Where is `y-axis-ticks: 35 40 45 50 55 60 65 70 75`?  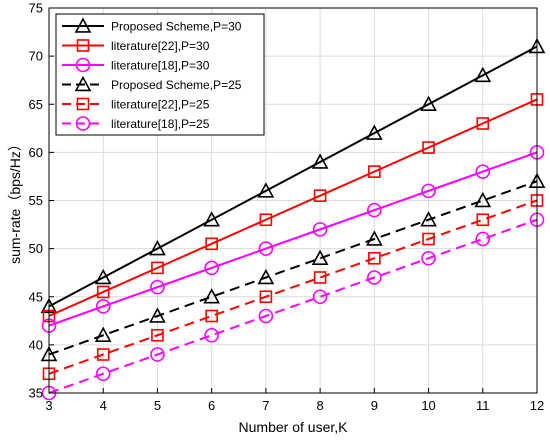
y-axis-ticks: 35 40 45 50 55 60 65 70 75 is located at coordinates (41, 201).